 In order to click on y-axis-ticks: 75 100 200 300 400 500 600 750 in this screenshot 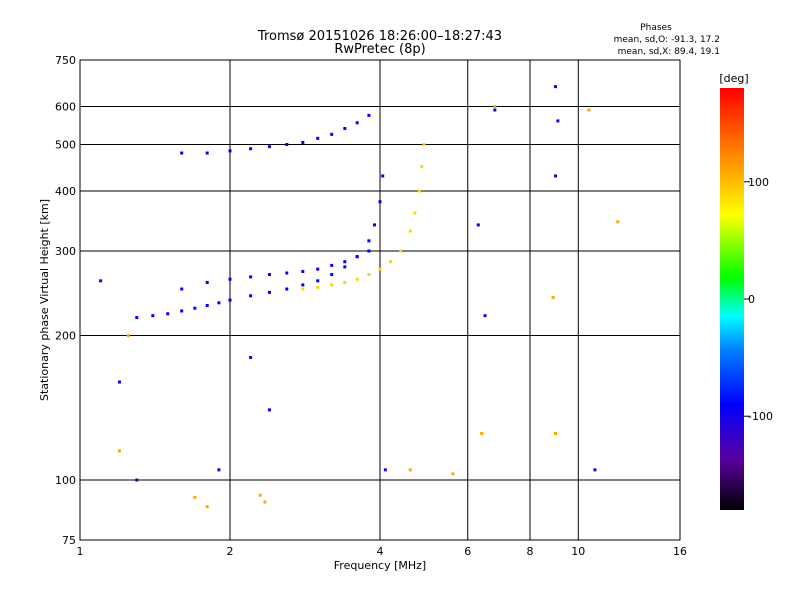, I will do `click(65, 300)`.